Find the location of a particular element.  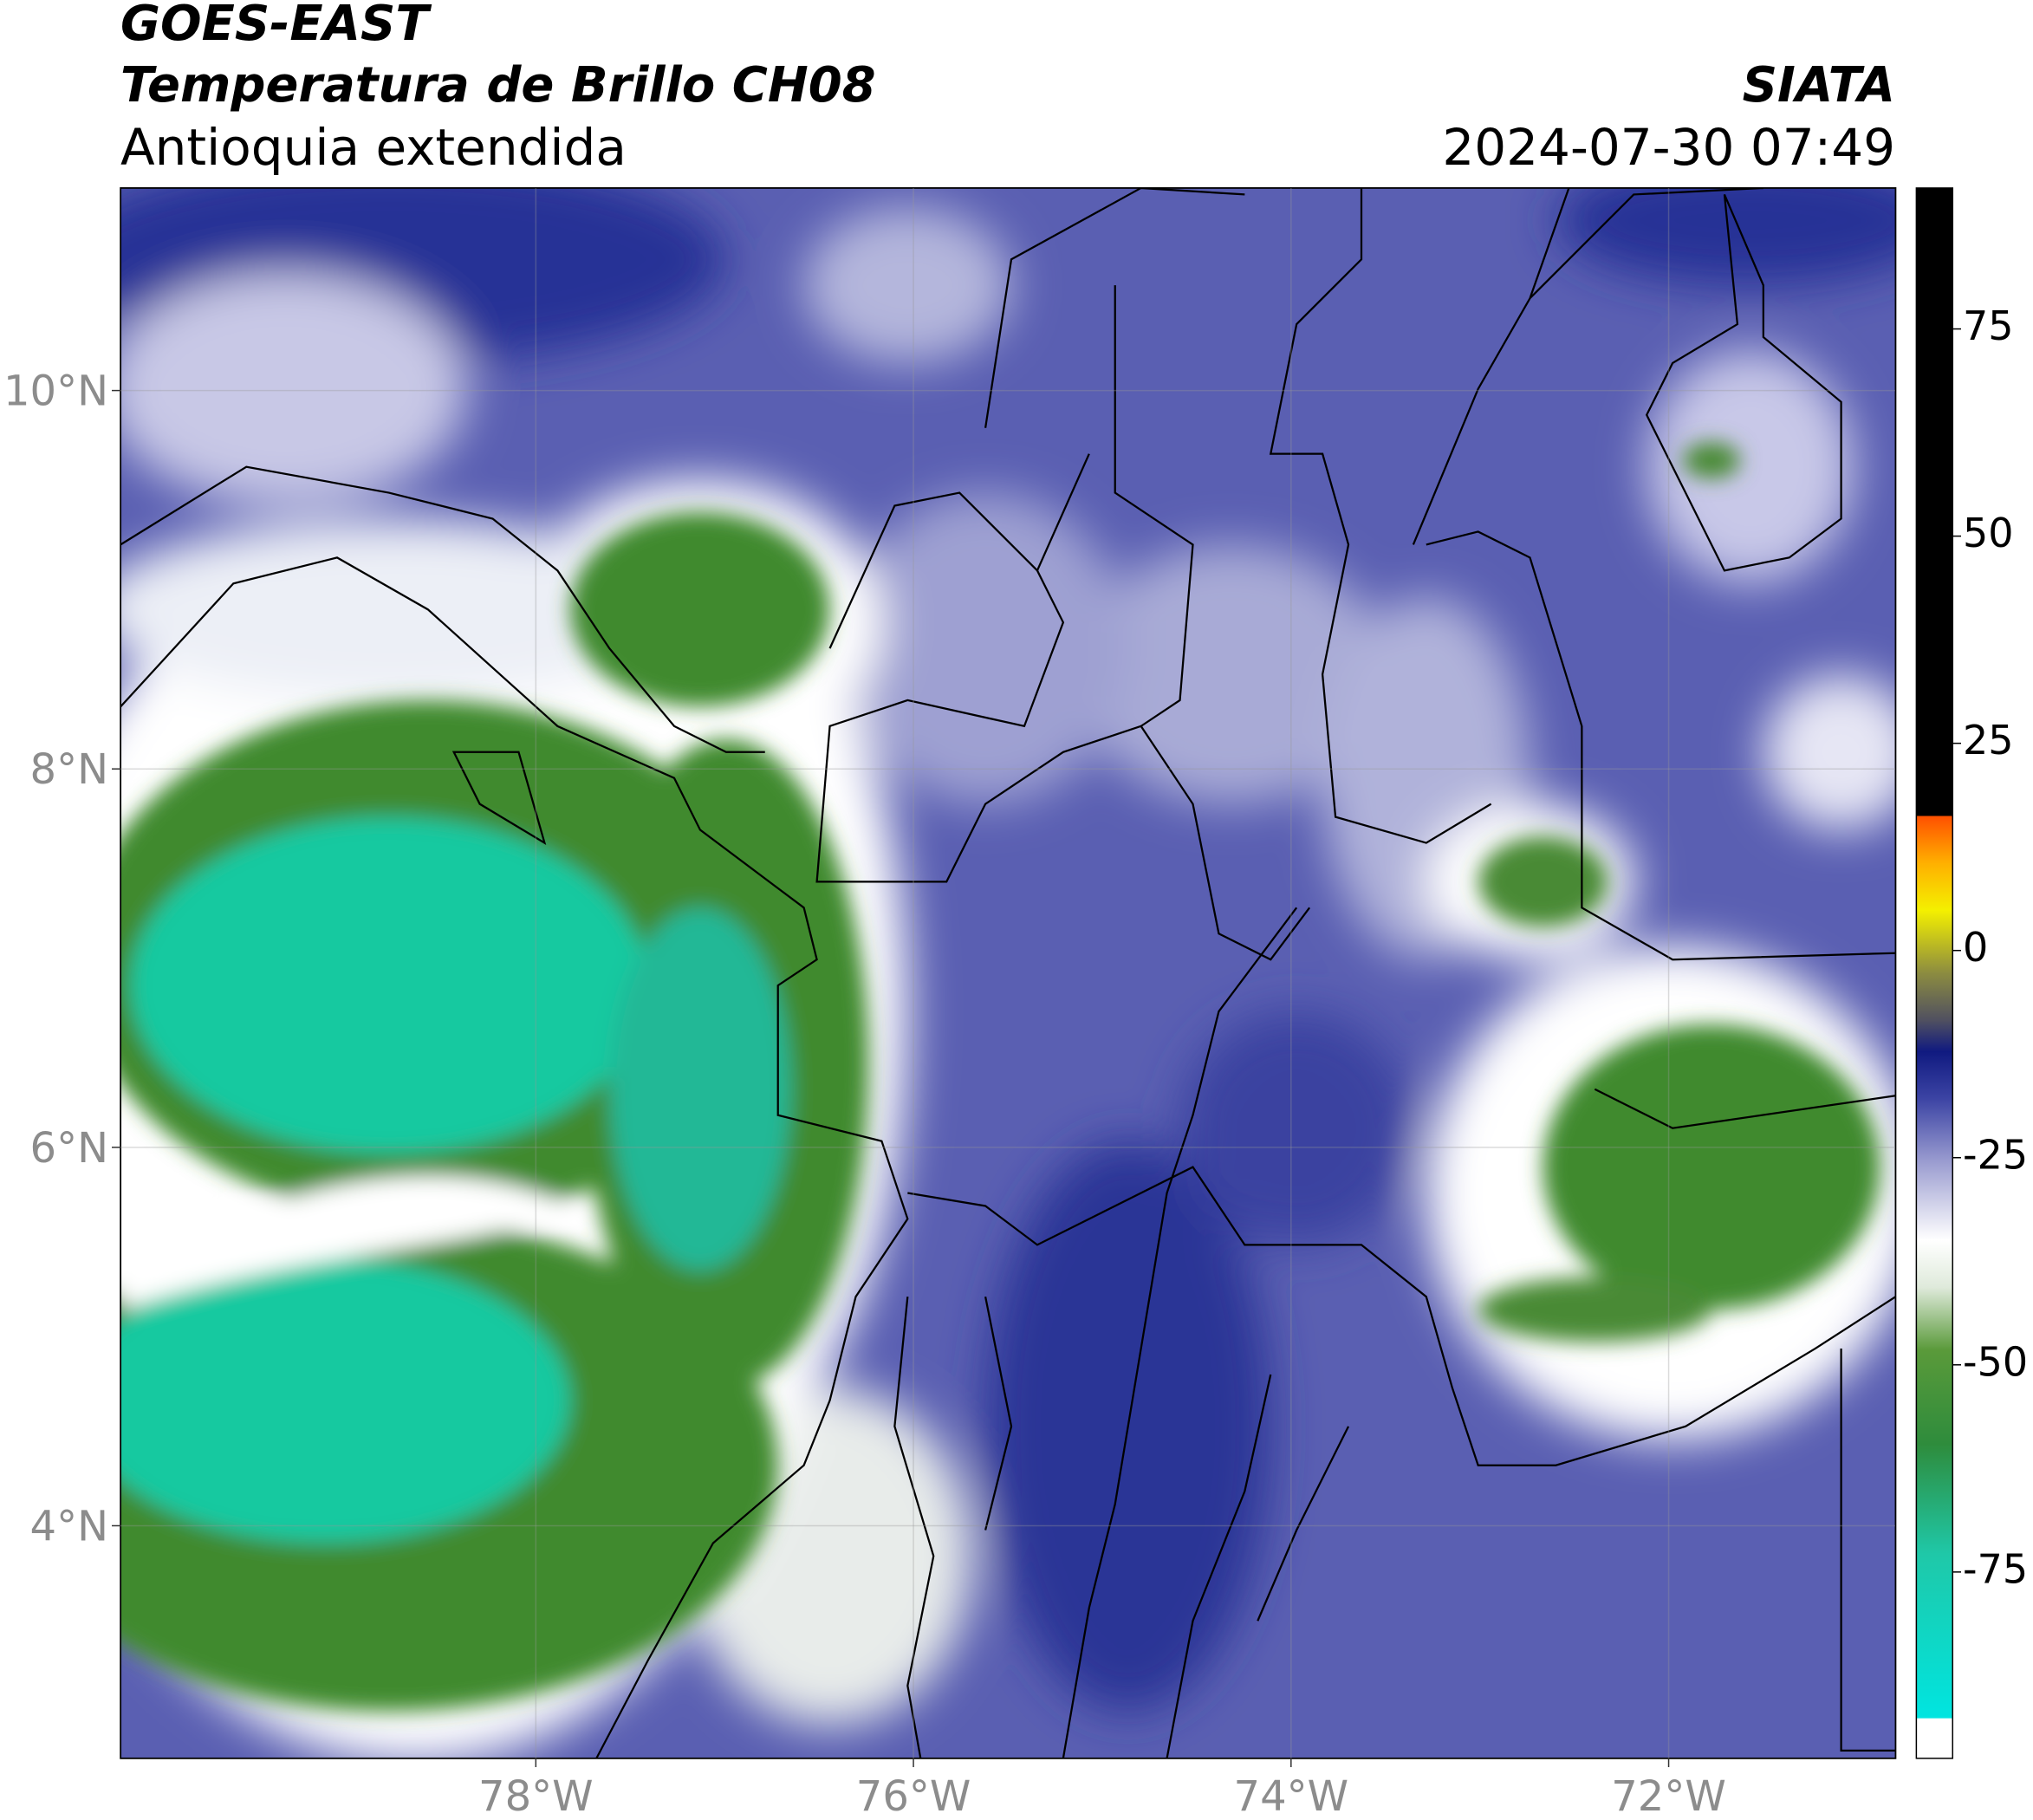

y-tick-label: 4°N is located at coordinates (69, 1526).